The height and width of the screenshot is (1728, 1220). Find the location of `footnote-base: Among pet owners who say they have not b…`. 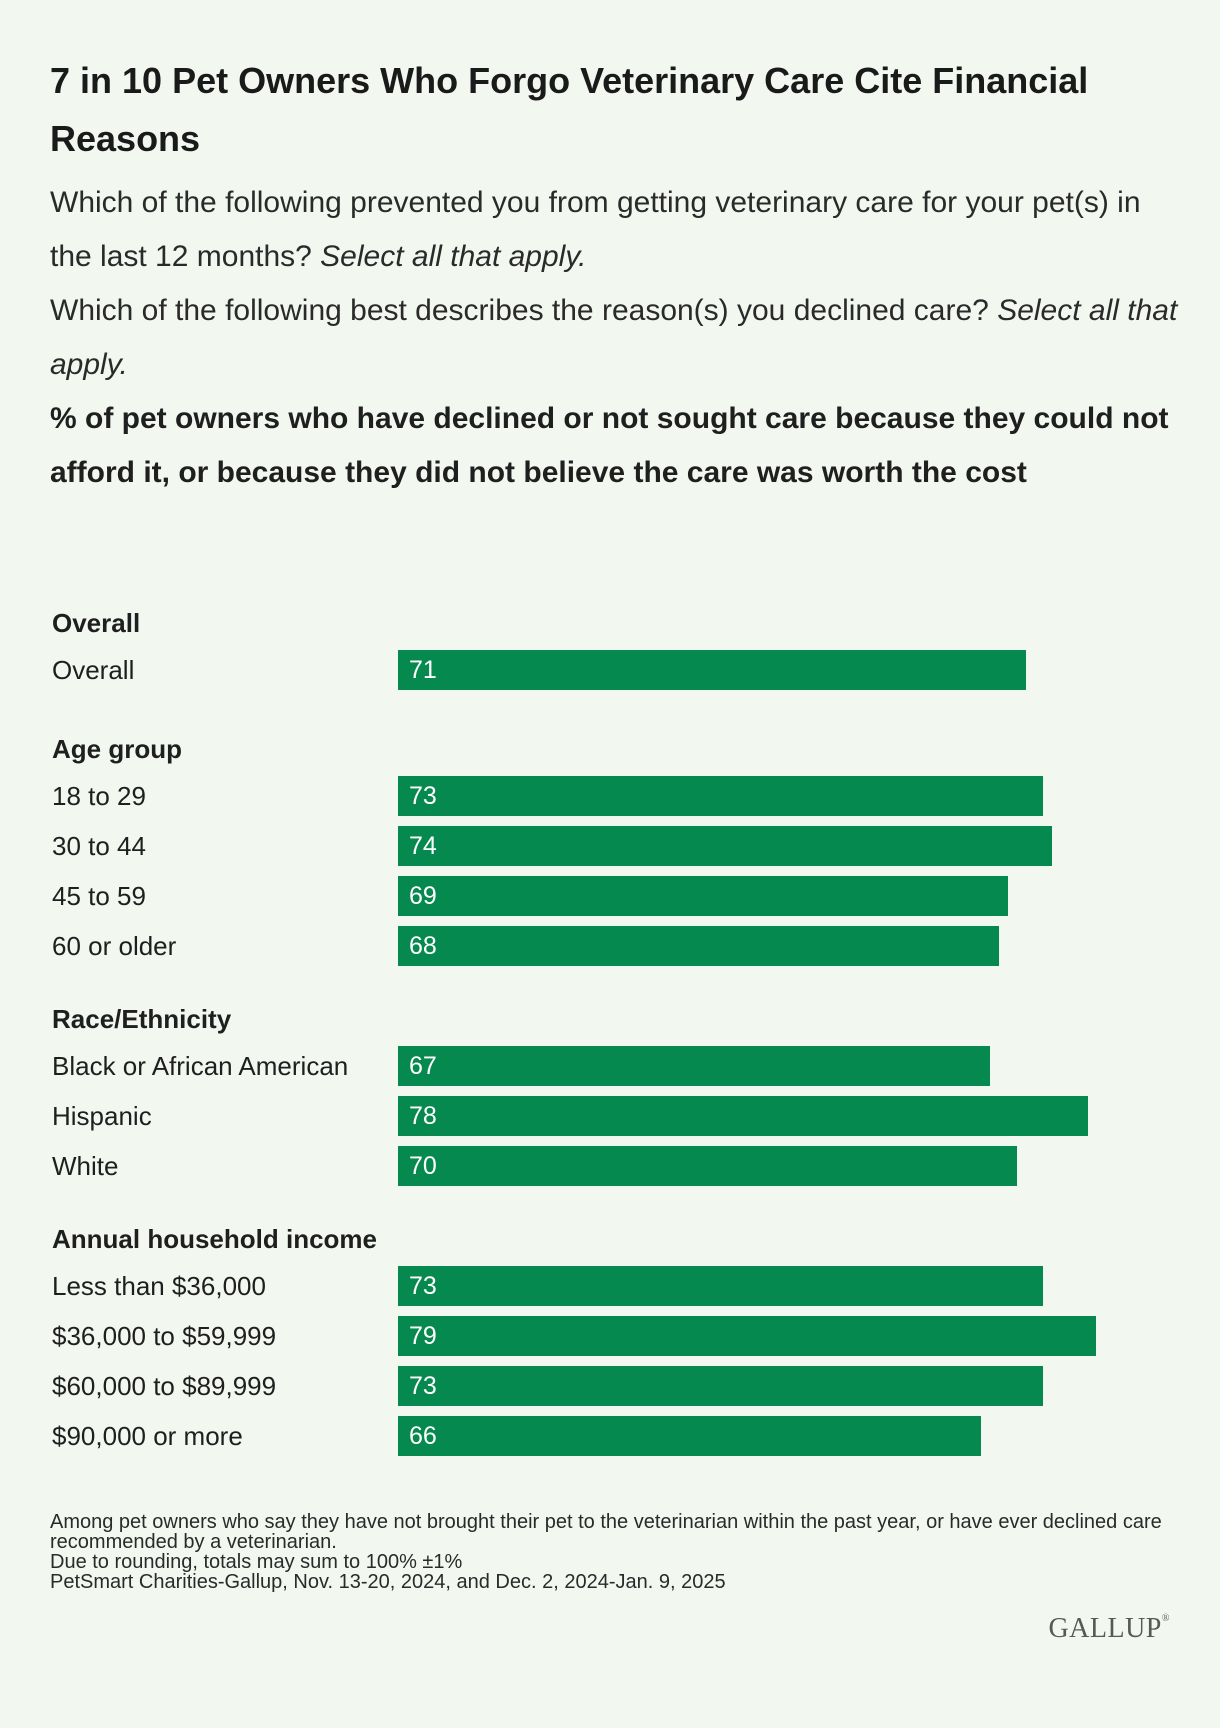

footnote-base: Among pet owners who say they have not b… is located at coordinates (606, 1532).